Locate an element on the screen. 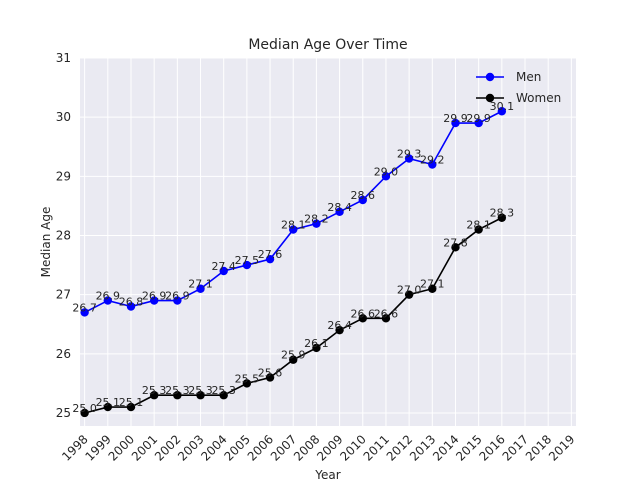  data-label-women: 27.8 is located at coordinates (455, 242).